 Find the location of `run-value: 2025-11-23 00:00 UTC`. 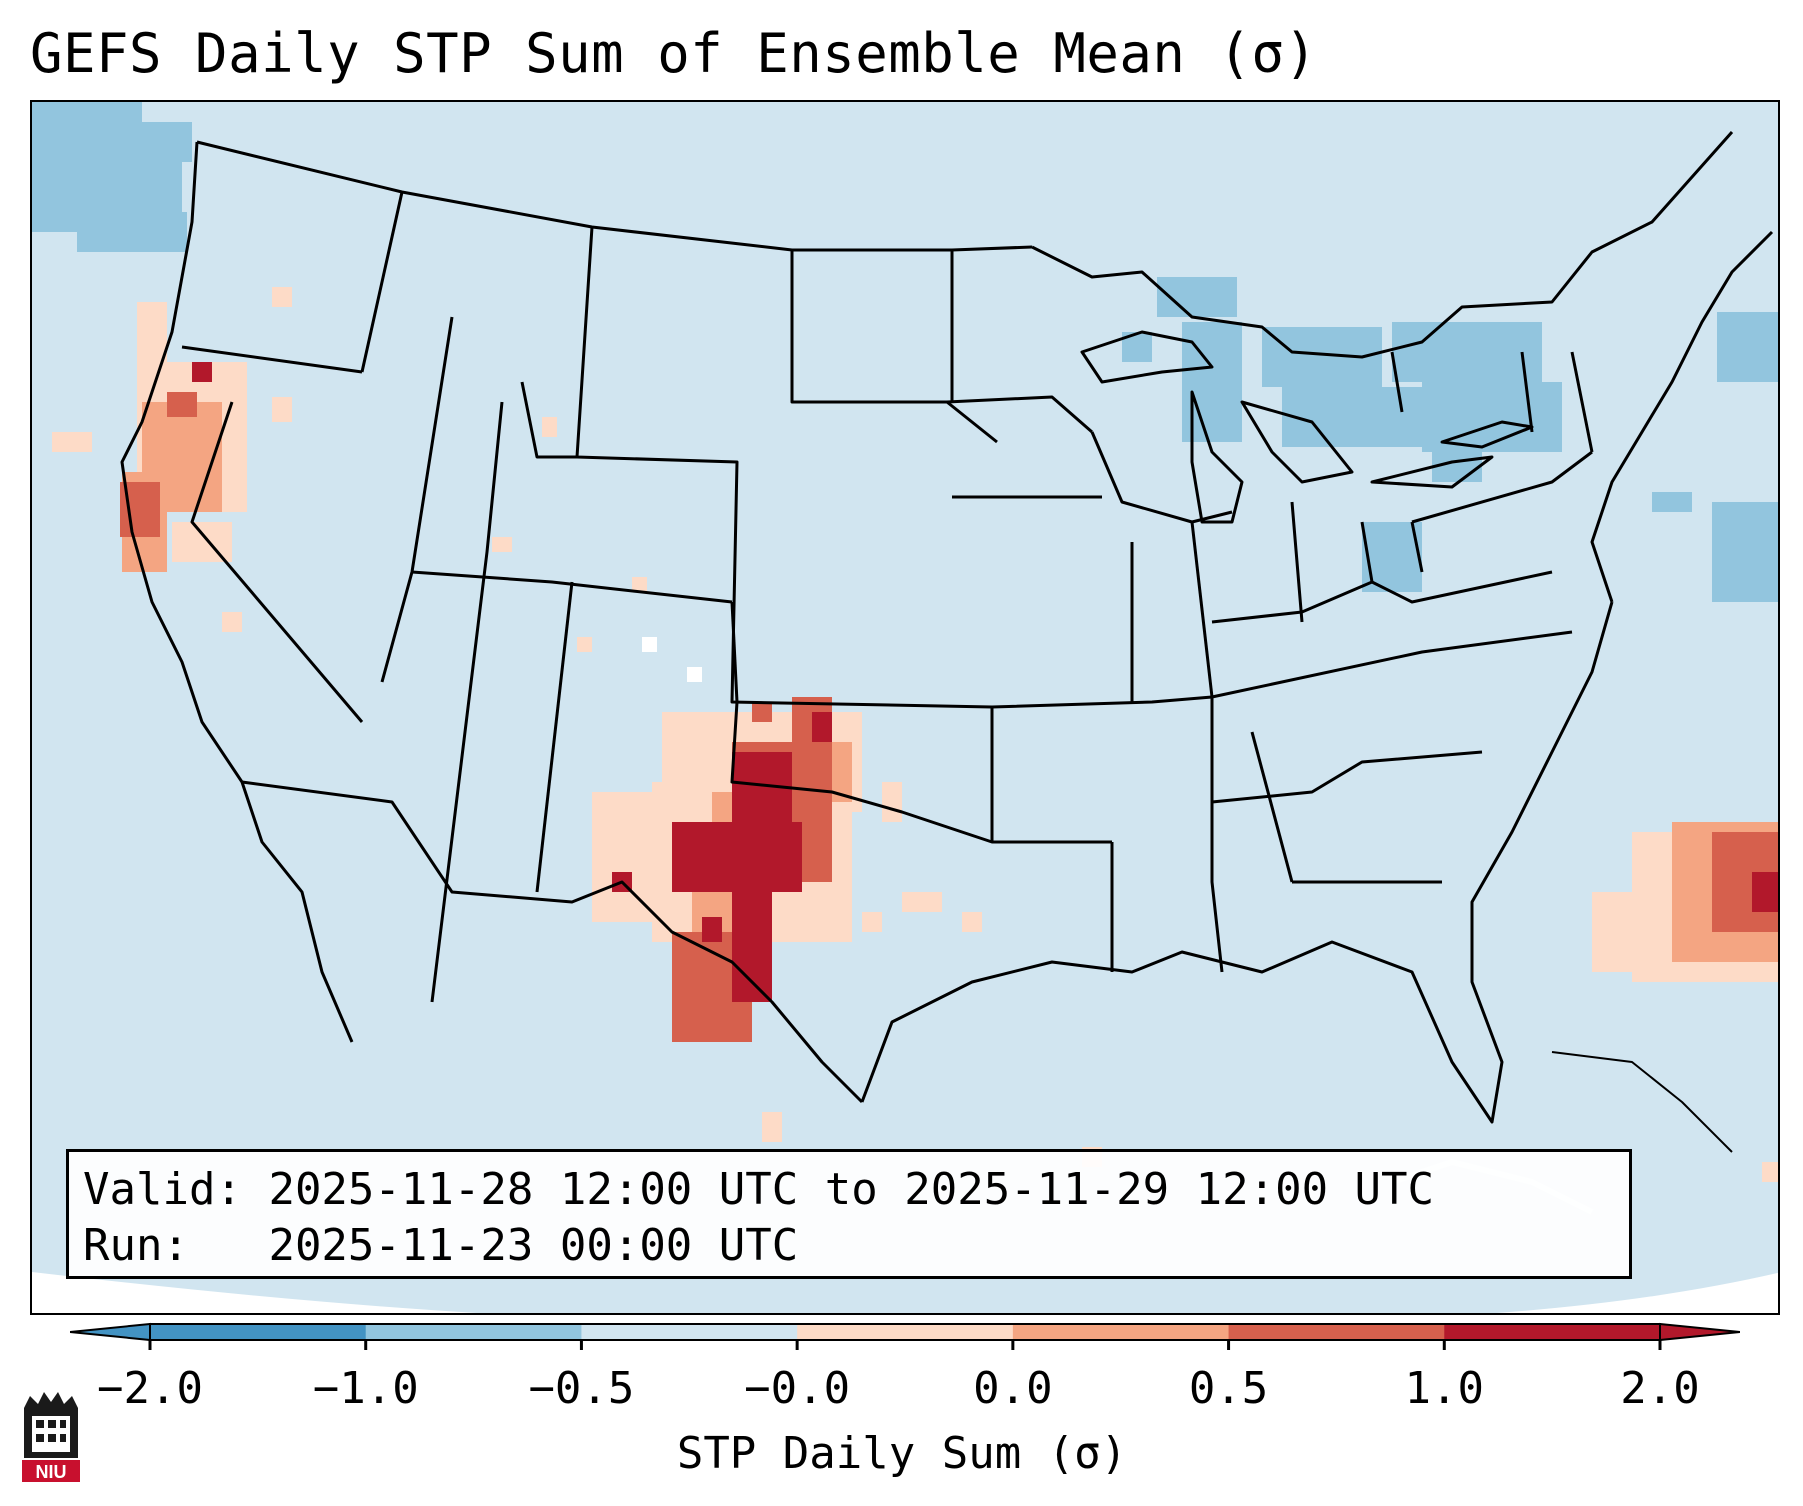

run-value: 2025-11-23 00:00 UTC is located at coordinates (533, 1245).